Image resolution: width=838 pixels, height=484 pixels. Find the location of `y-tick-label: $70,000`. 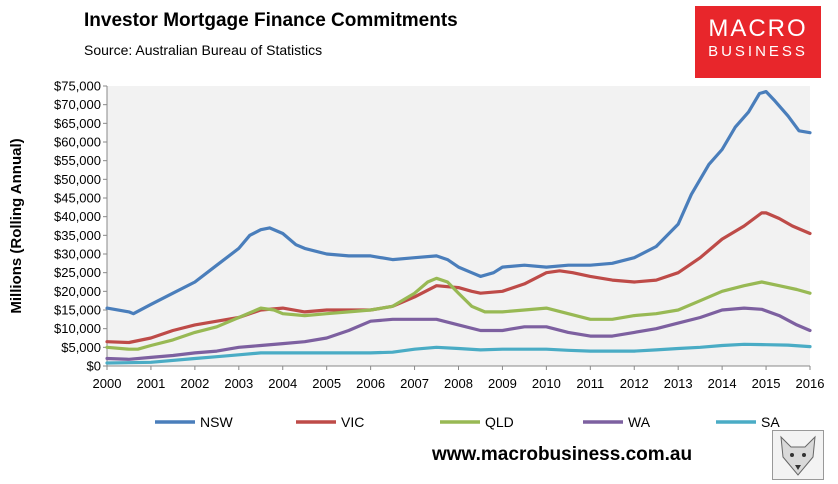

y-tick-label: $70,000 is located at coordinates (77, 104).